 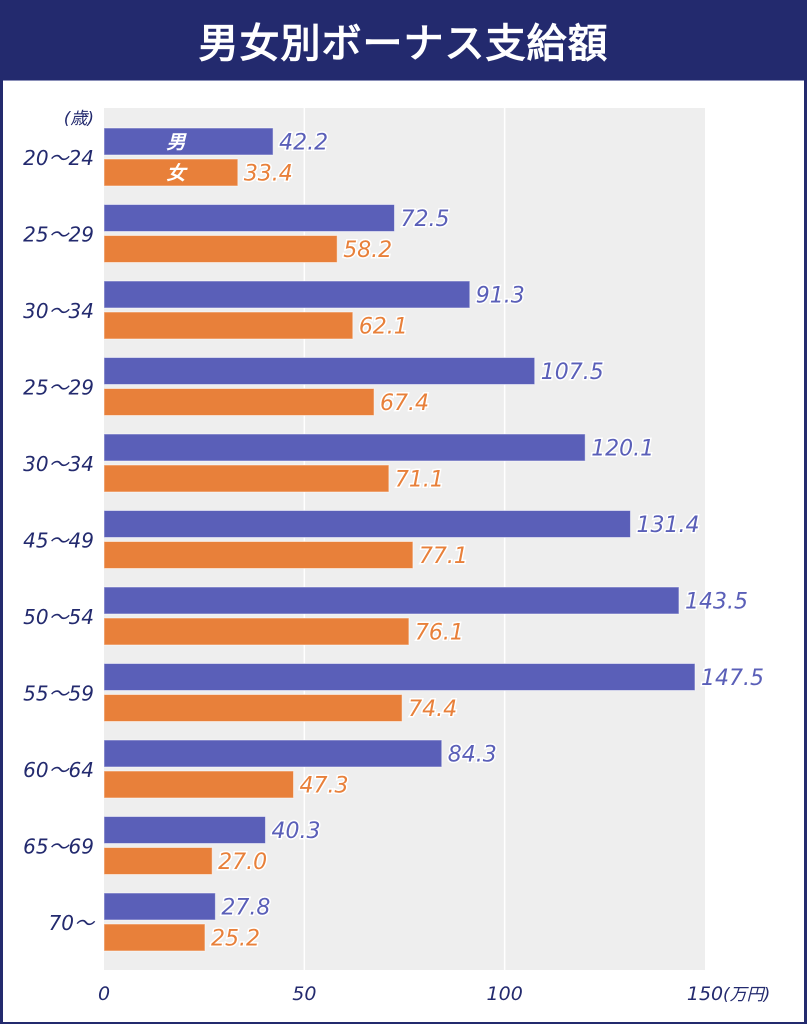 What do you see at coordinates (324, 786) in the screenshot?
I see `value-label-female: 47.3` at bounding box center [324, 786].